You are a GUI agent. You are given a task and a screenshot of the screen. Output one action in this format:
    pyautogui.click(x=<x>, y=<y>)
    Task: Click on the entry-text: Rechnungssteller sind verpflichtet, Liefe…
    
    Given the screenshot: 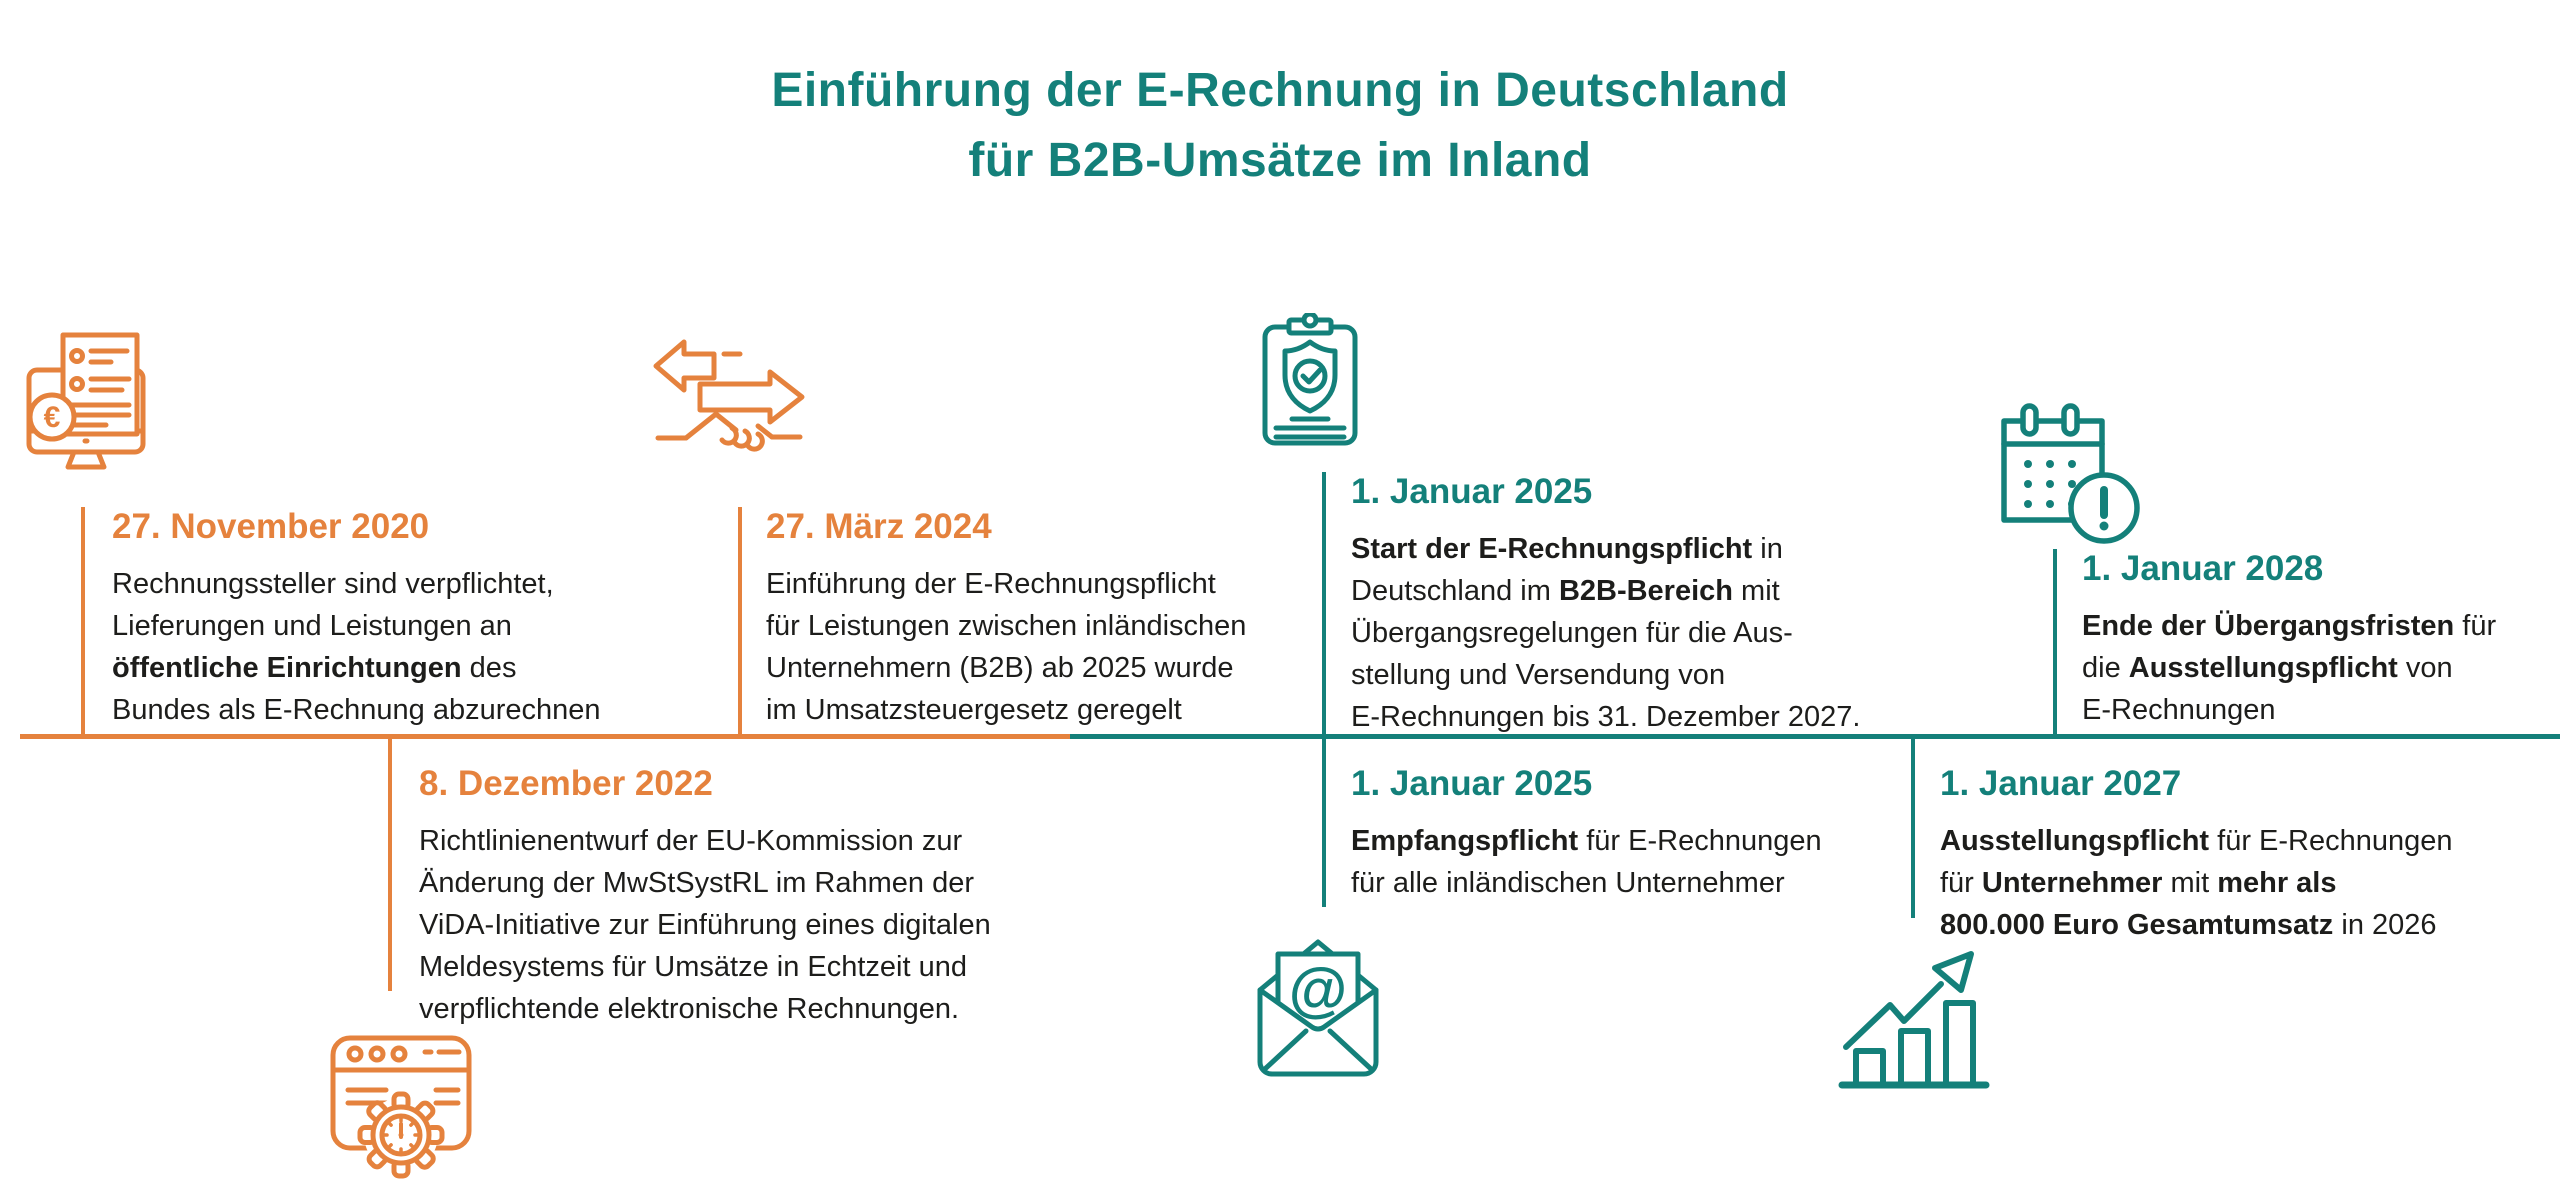 What is the action you would take?
    pyautogui.click(x=356, y=647)
    